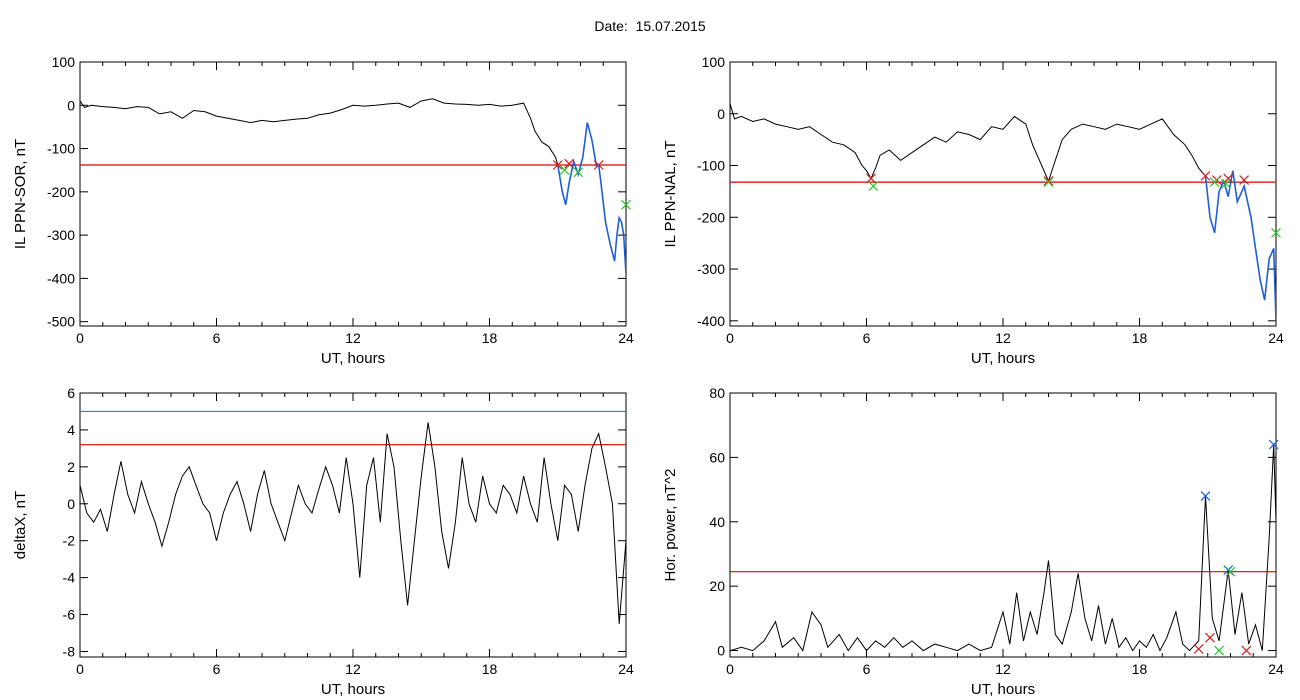  I want to click on panel-1-ytick-label: 100, so click(64, 62).